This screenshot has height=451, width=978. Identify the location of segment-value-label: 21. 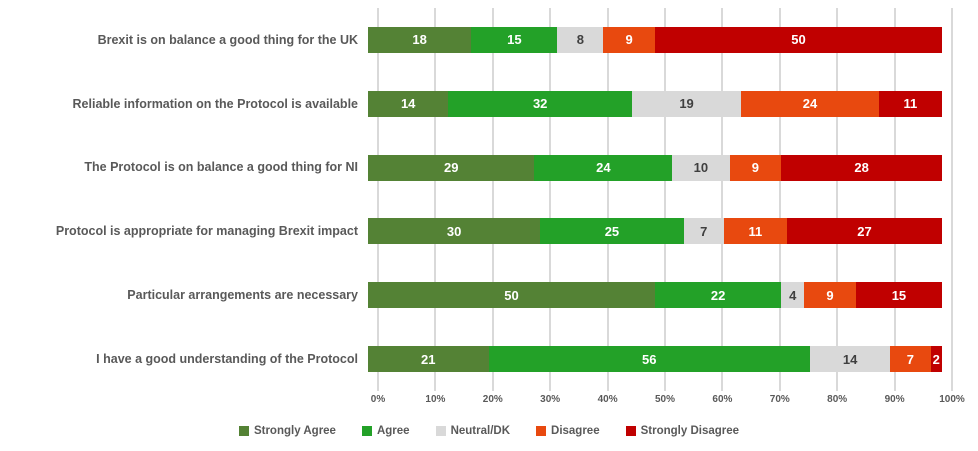
(428, 359).